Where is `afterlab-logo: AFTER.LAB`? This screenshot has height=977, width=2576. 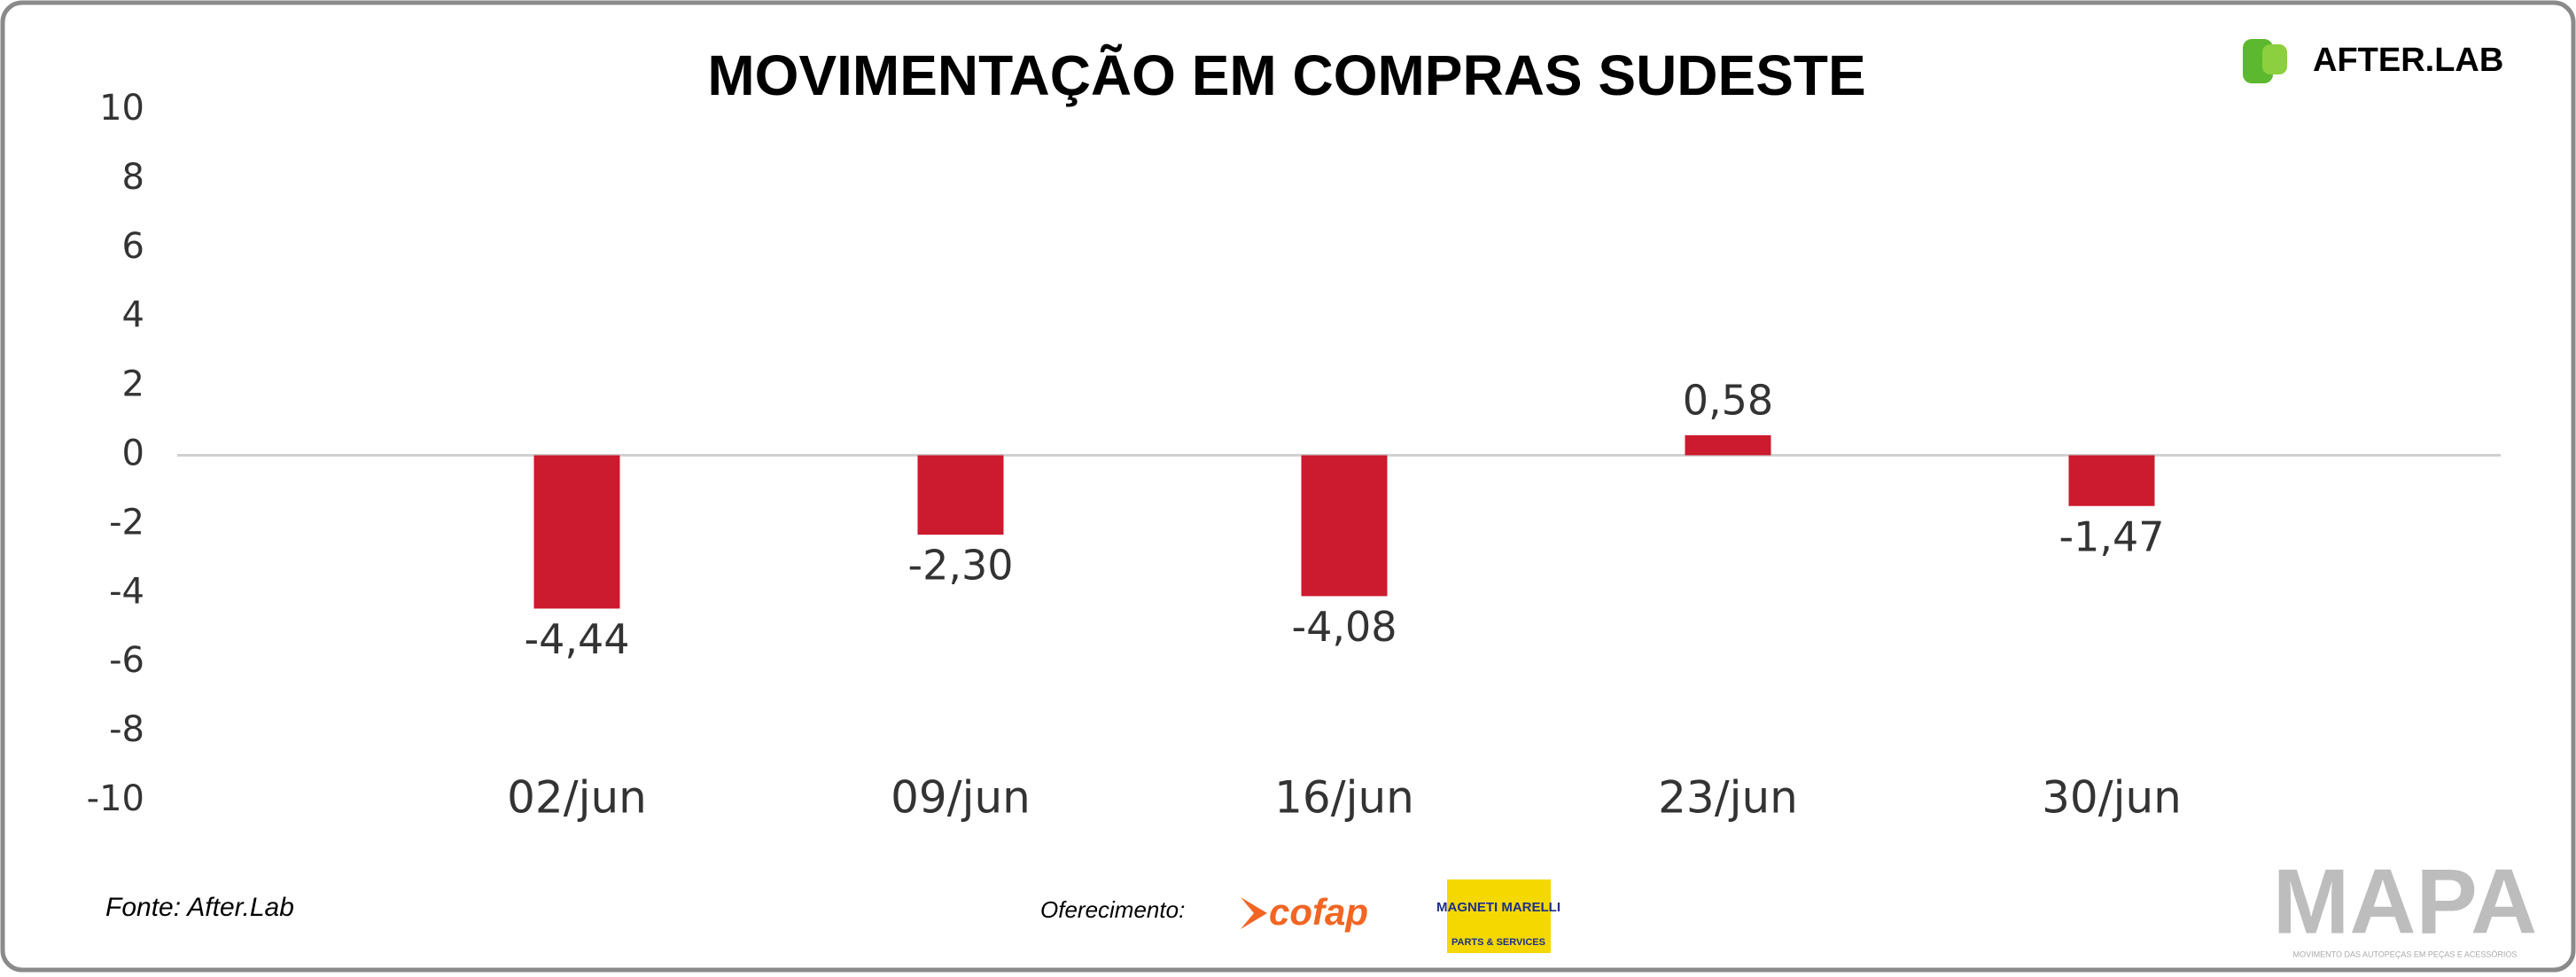
afterlab-logo: AFTER.LAB is located at coordinates (2373, 61).